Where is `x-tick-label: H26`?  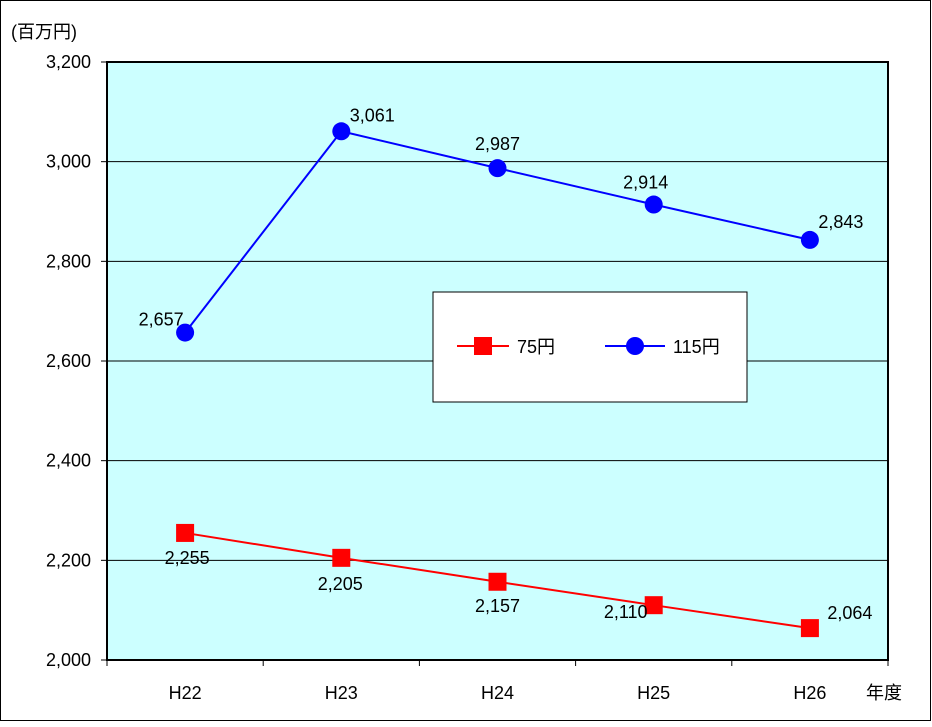 x-tick-label: H26 is located at coordinates (809, 693).